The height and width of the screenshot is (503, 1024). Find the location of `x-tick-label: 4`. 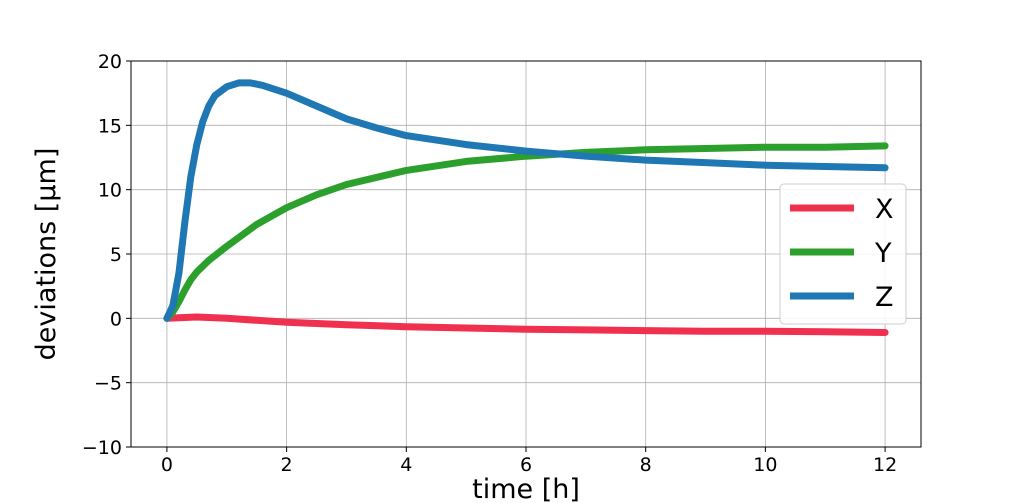

x-tick-label: 4 is located at coordinates (406, 465).